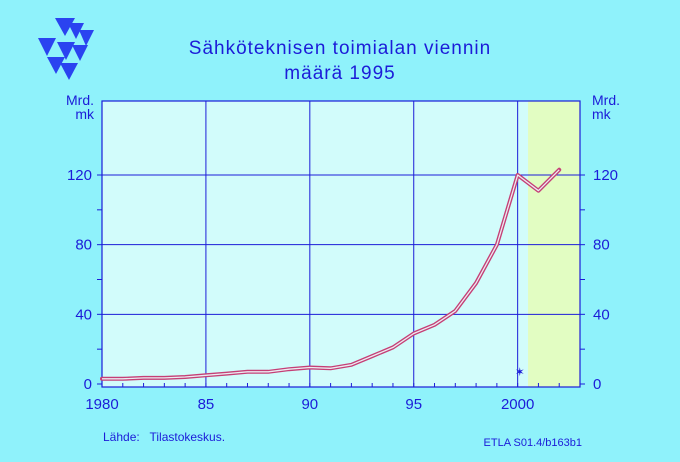 This screenshot has width=680, height=462. Describe the element at coordinates (597, 384) in the screenshot. I see `y-tick-label-right: 0` at that location.